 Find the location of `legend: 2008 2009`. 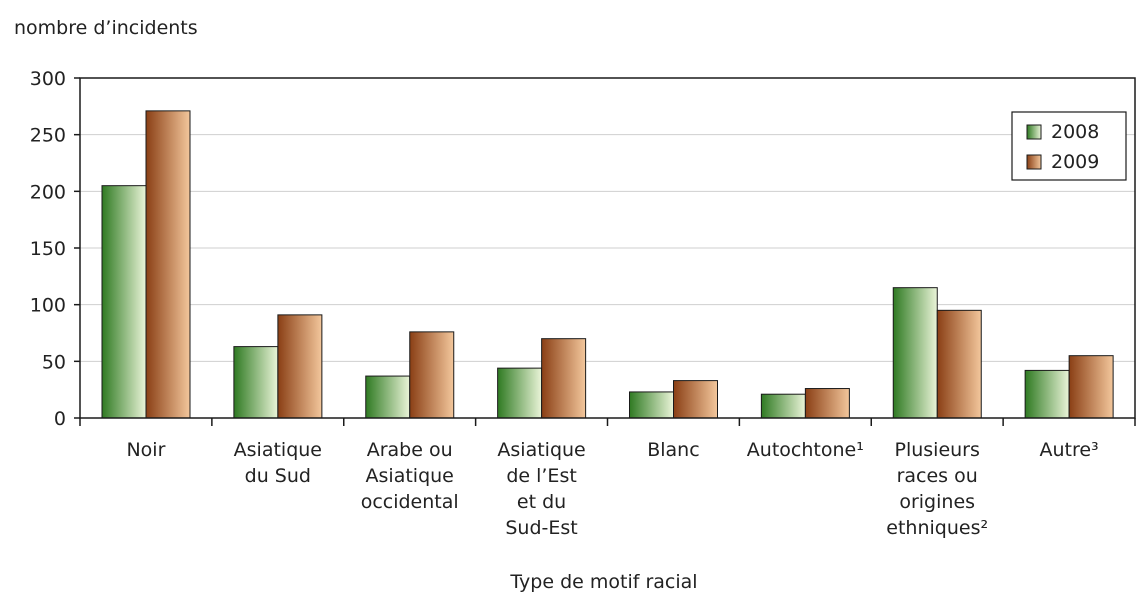

legend: 2008 2009 is located at coordinates (1069, 146).